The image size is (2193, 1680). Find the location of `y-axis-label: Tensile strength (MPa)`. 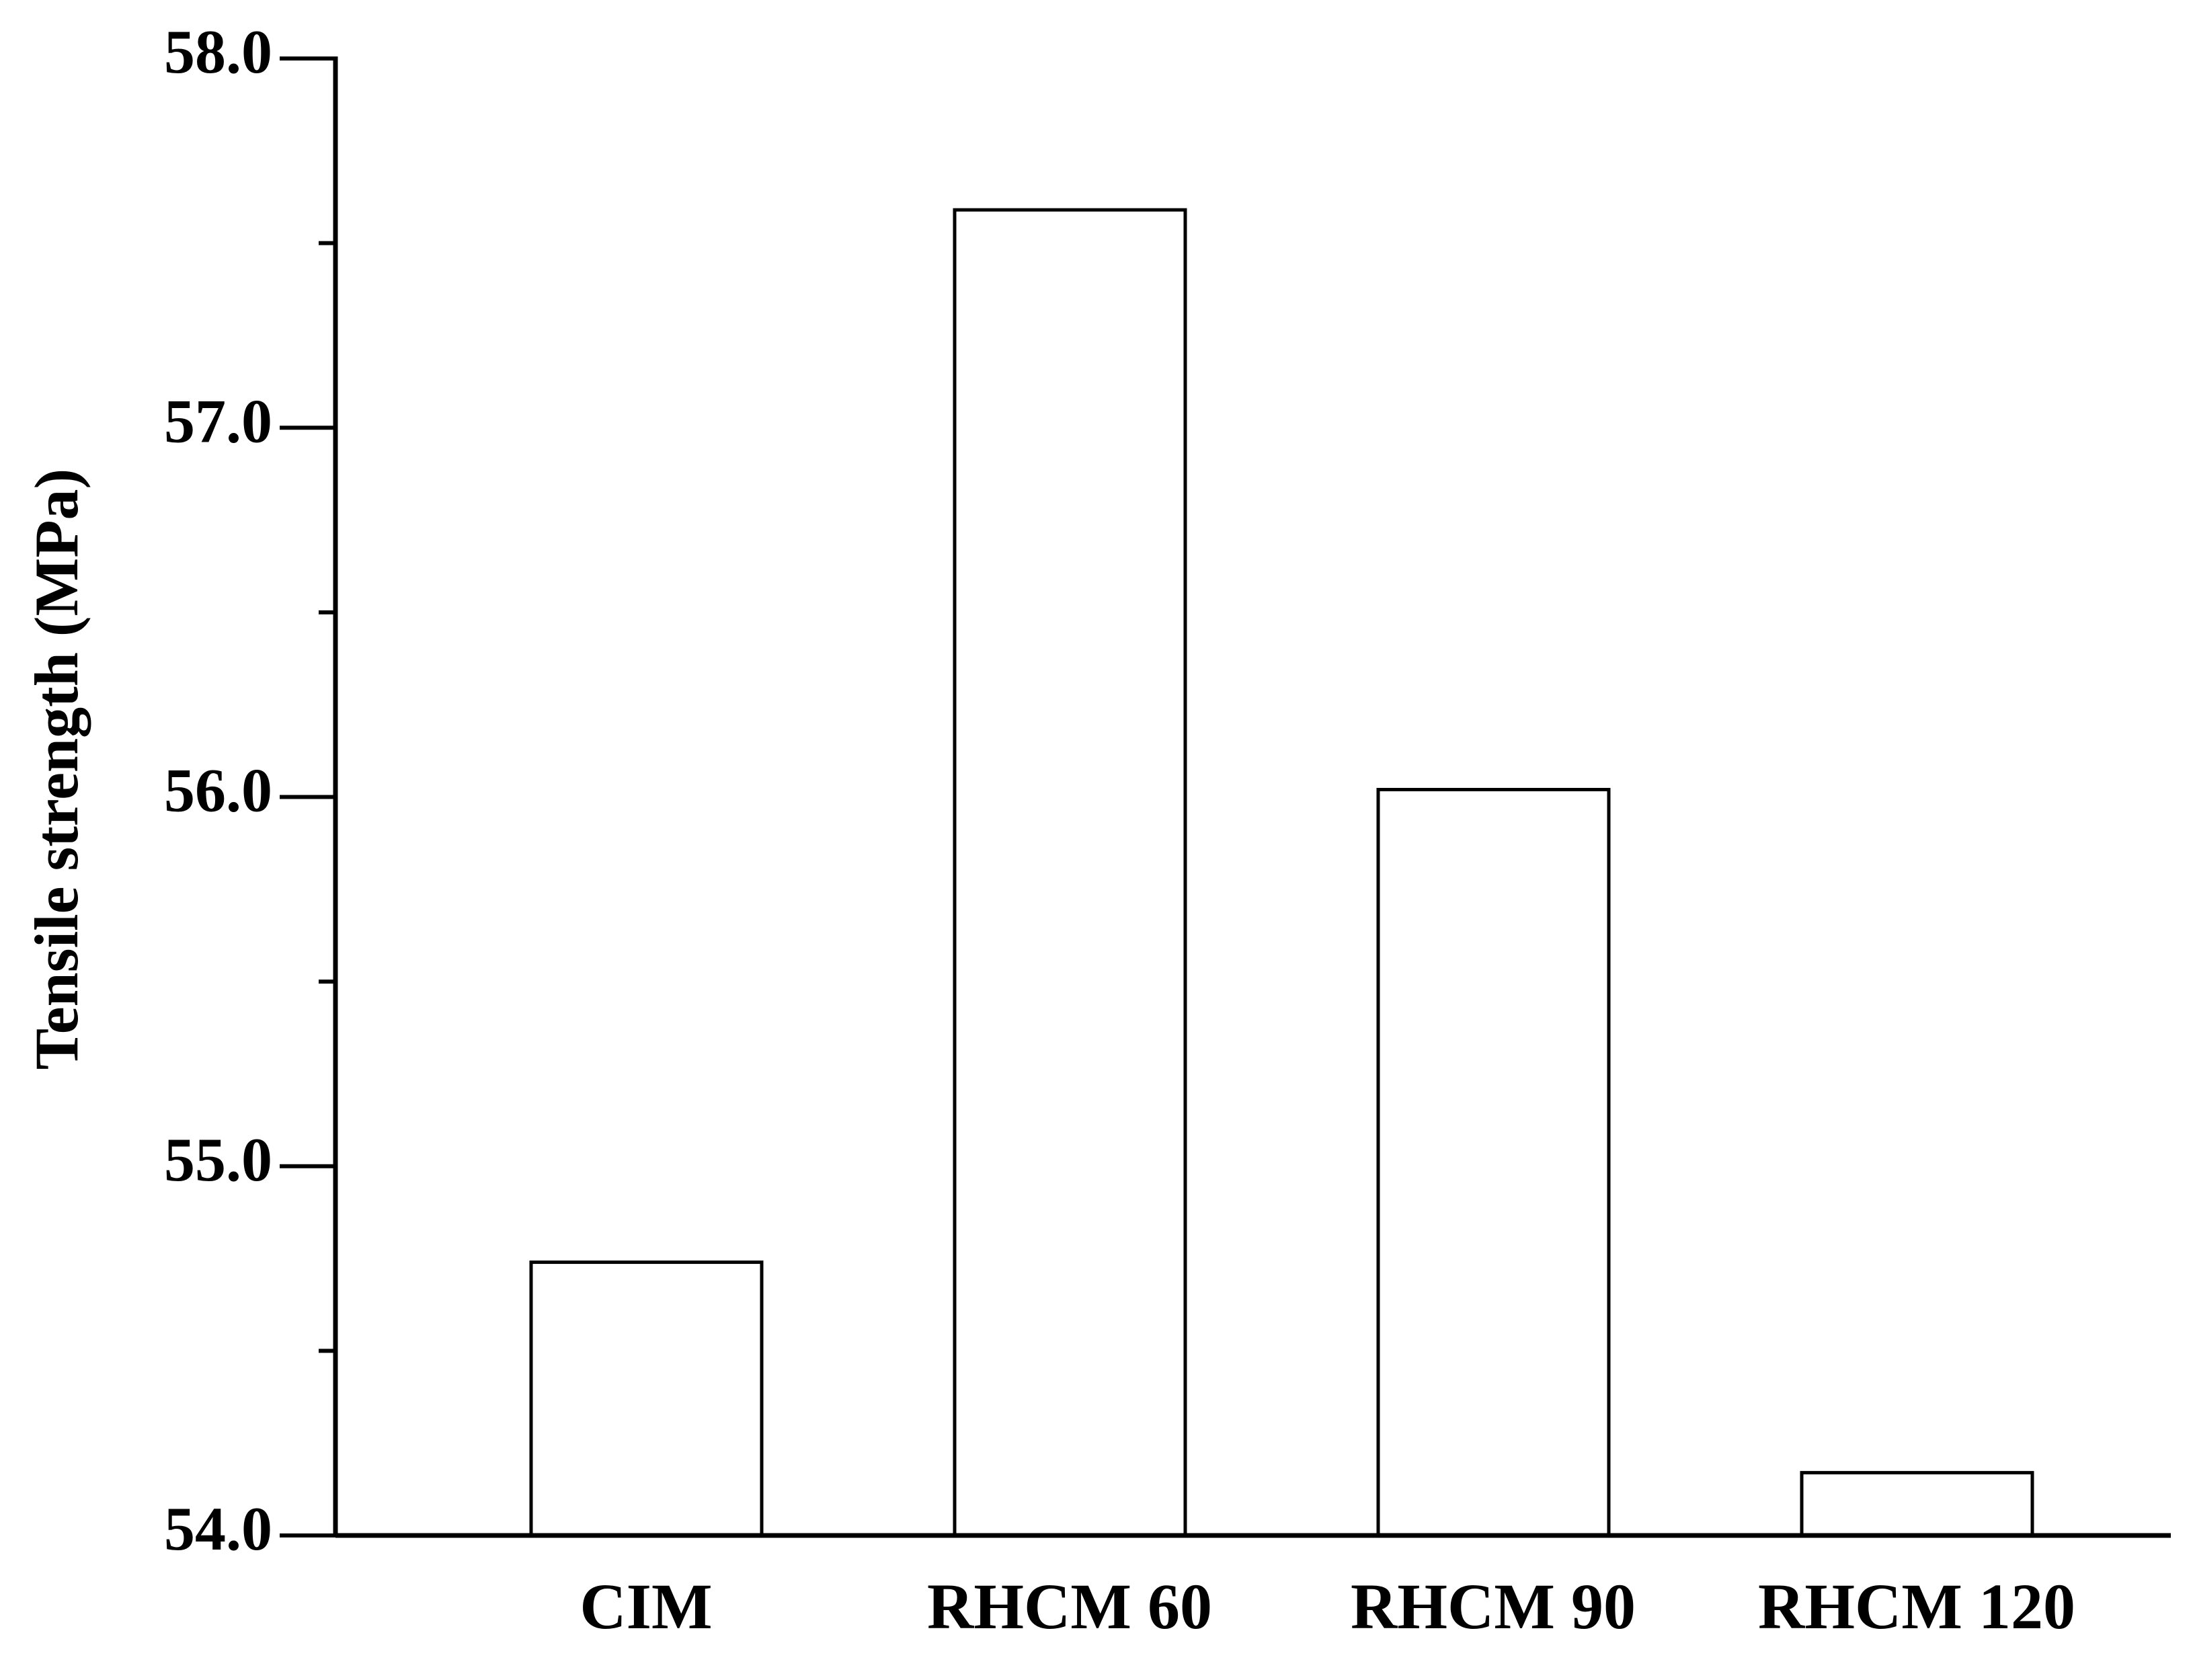

y-axis-label: Tensile strength (MPa) is located at coordinates (56, 770).